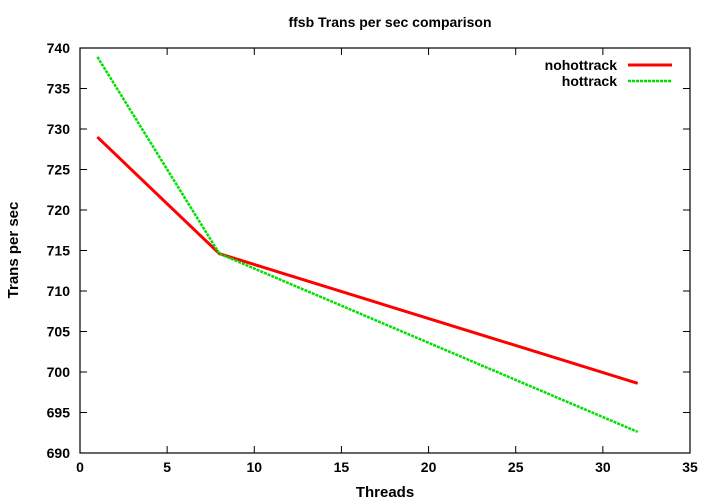 Image resolution: width=720 pixels, height=504 pixels. What do you see at coordinates (59, 129) in the screenshot?
I see `y-tick-label: 730` at bounding box center [59, 129].